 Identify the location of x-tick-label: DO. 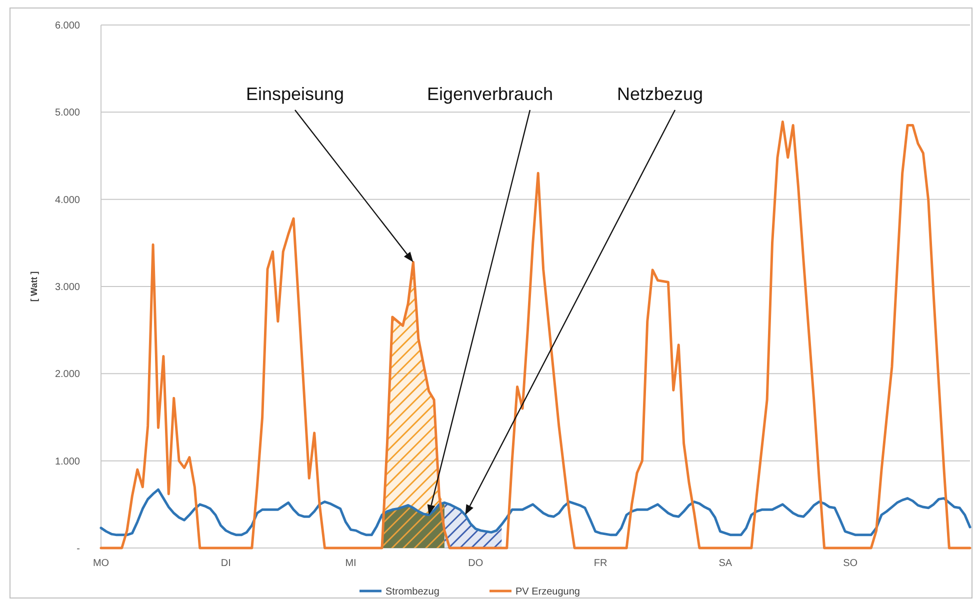
(476, 563).